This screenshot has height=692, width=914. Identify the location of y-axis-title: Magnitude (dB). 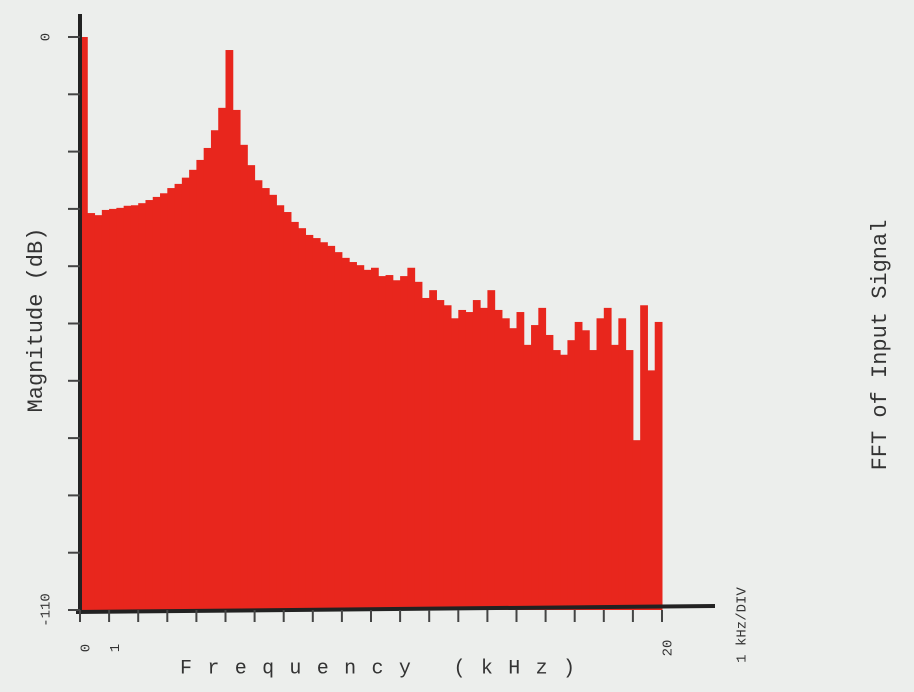
(36, 320).